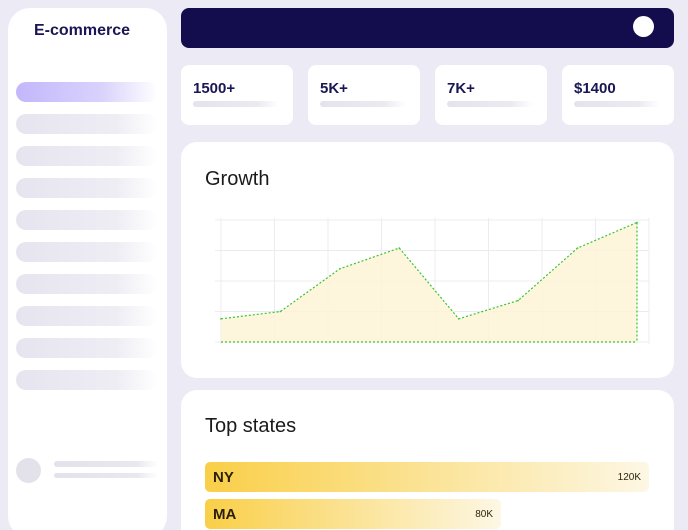 This screenshot has height=530, width=688. I want to click on state-label: MA, so click(225, 514).